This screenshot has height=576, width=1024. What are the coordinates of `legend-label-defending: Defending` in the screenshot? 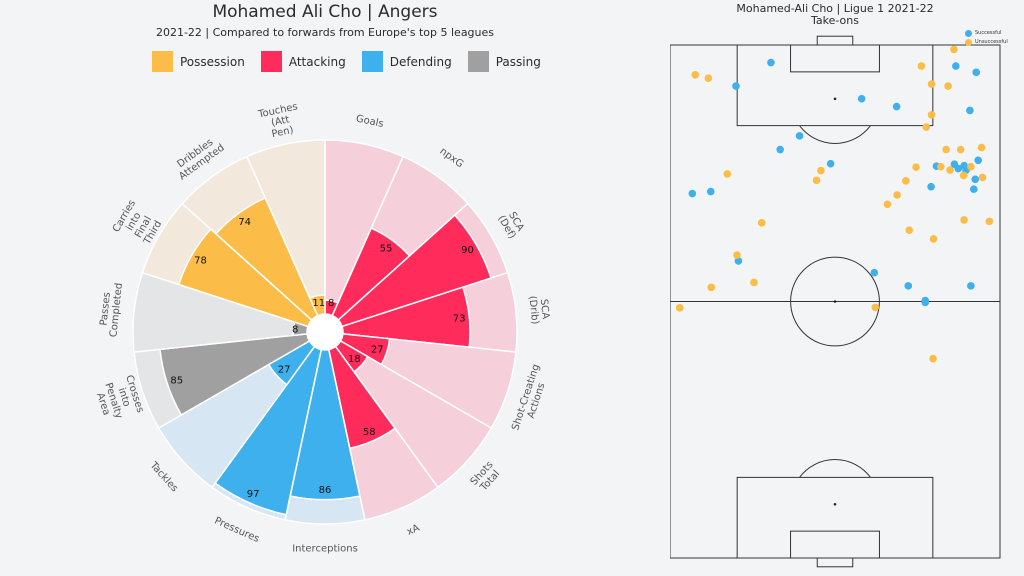 It's located at (420, 61).